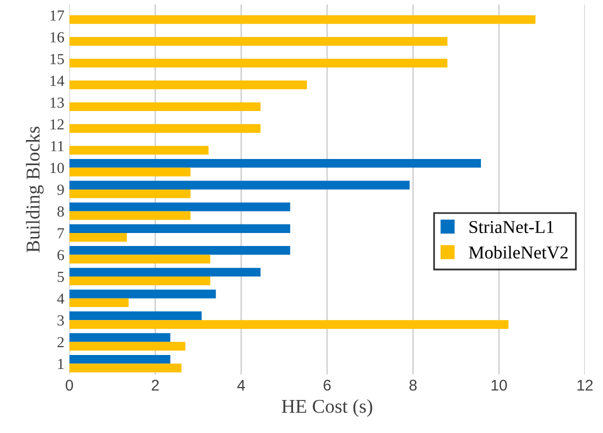 This screenshot has width=603, height=433. I want to click on x-tick-label: 8, so click(413, 385).